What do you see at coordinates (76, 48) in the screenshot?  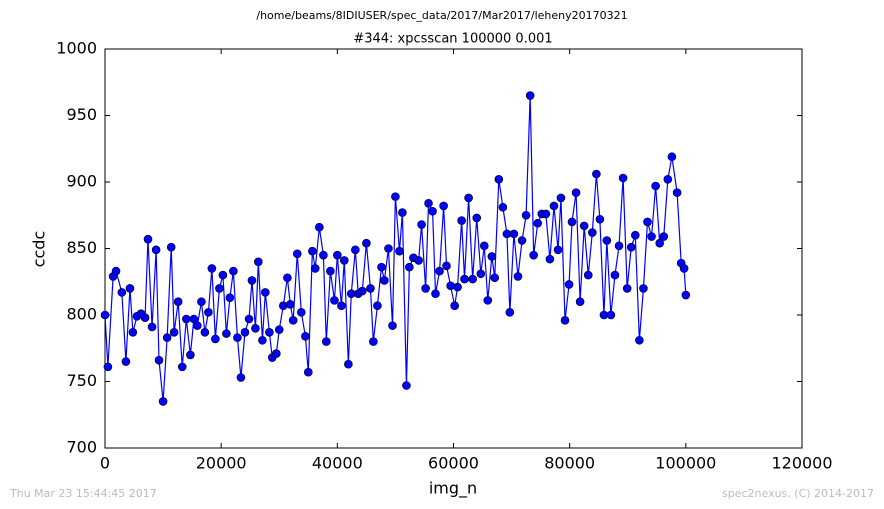 I see `y-tick-label: 1000` at bounding box center [76, 48].